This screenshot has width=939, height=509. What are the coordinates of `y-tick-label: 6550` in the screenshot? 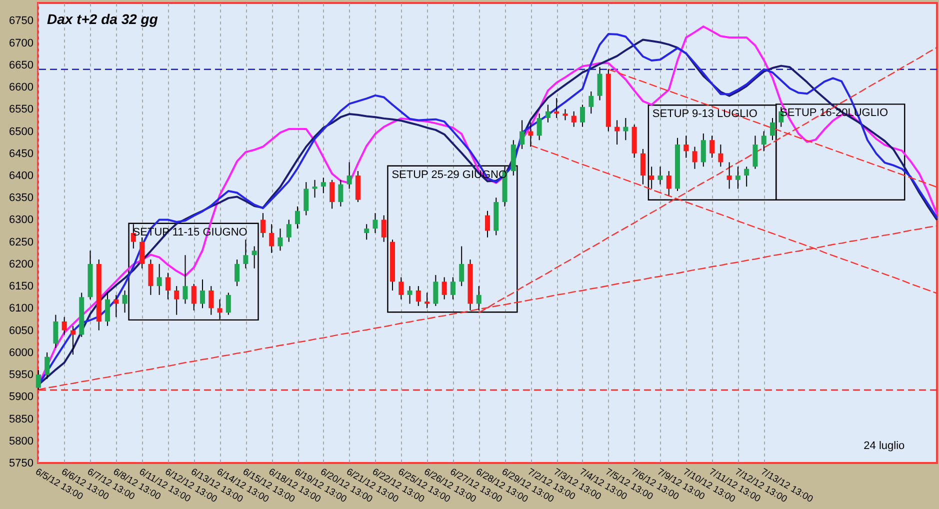 It's located at (21, 110).